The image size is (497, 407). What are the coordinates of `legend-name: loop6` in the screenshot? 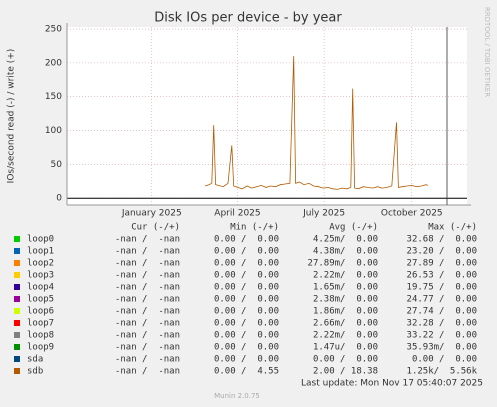 It's located at (40, 312).